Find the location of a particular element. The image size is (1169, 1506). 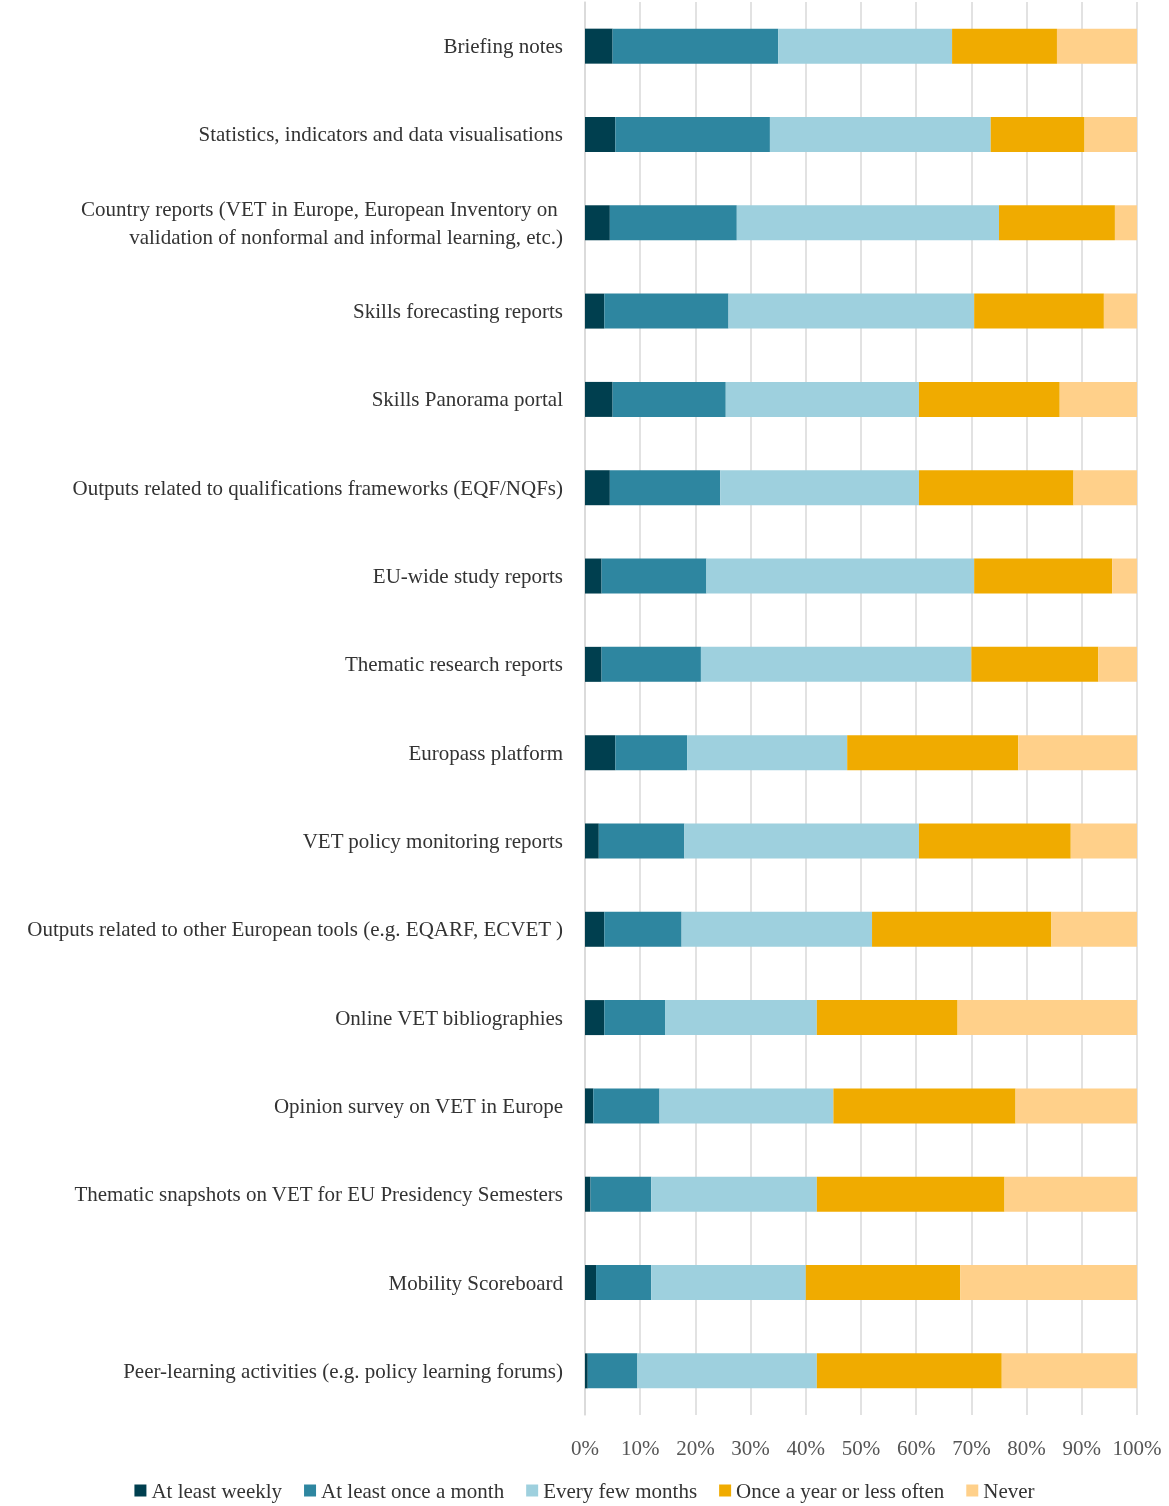

y-tick-label: Country reports (VET in Europe, European Inventory on validation of nonformal and informal learning, etc.) is located at coordinates (322, 222).